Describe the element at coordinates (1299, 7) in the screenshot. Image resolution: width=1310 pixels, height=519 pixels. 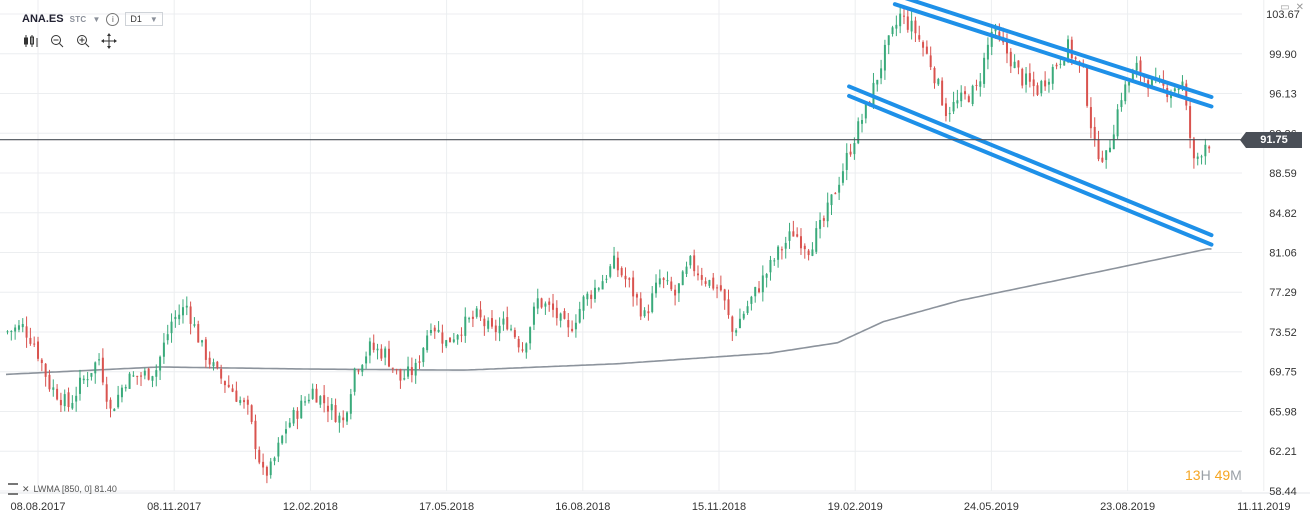
I see `close-icon: ✕` at that location.